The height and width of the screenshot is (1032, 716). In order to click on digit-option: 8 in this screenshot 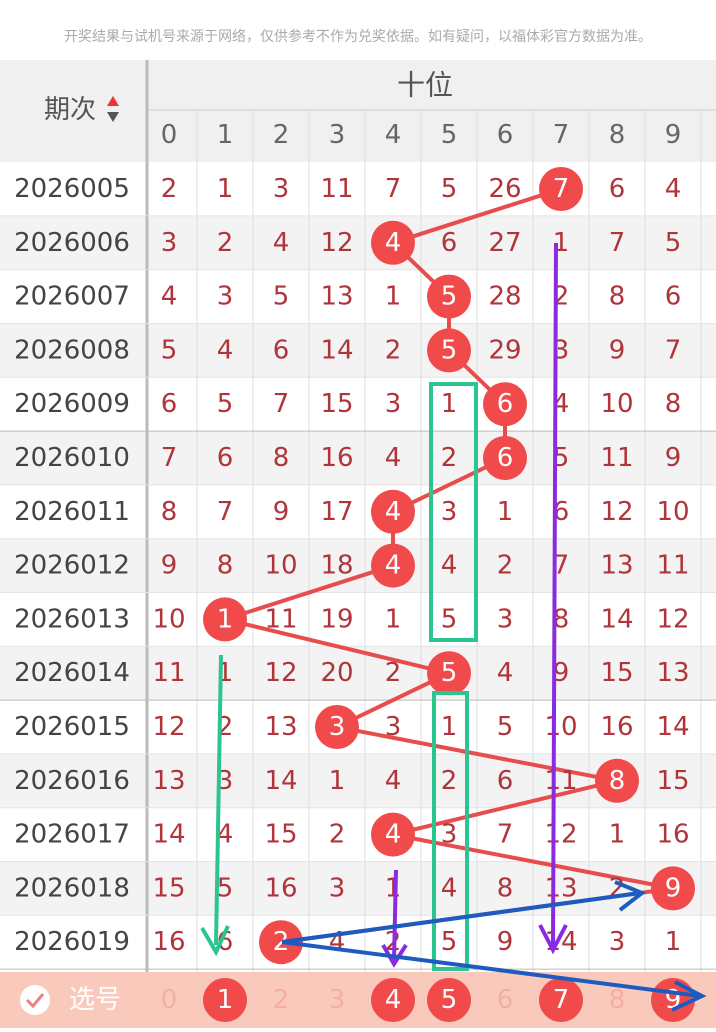, I will do `click(617, 1000)`.